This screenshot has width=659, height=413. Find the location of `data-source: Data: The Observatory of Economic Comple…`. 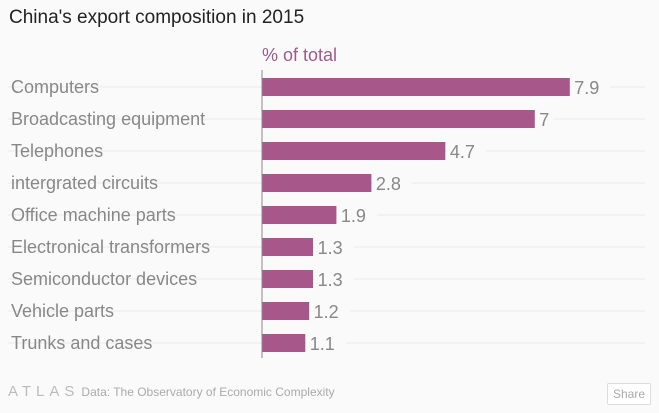

data-source: Data: The Observatory of Economic Comple… is located at coordinates (208, 391).